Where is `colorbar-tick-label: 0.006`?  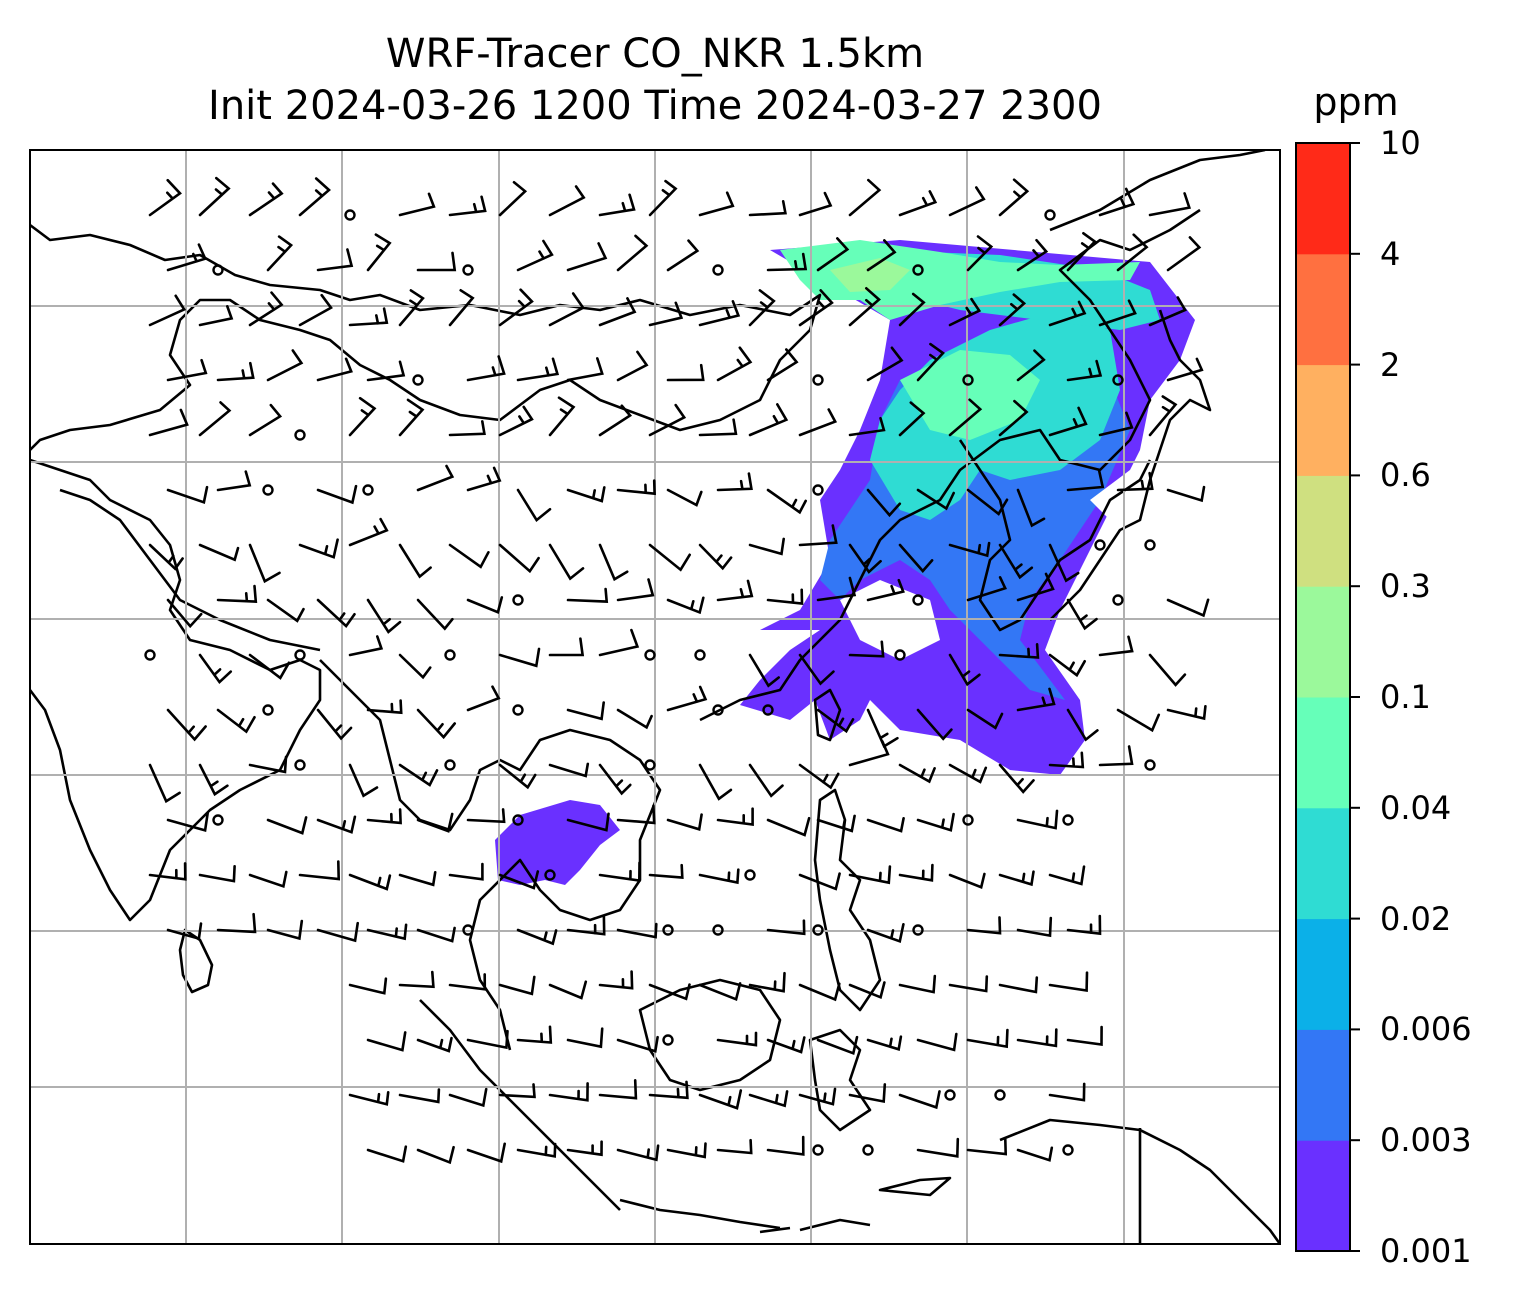
colorbar-tick-label: 0.006 is located at coordinates (1426, 1029).